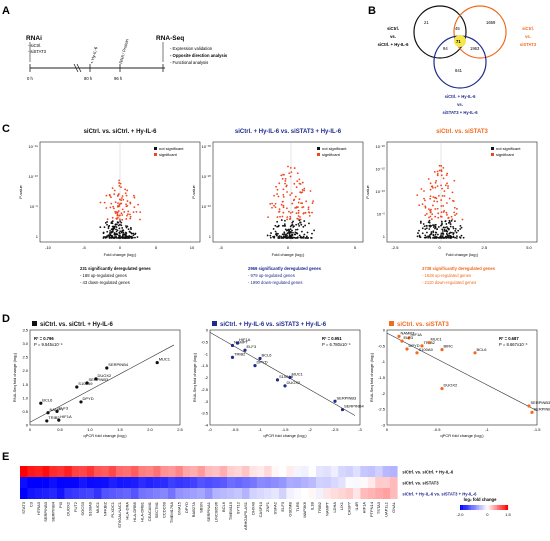  What do you see at coordinates (115, 268) in the screenshot?
I see `summary-title: 231 significantly deregulated genes` at bounding box center [115, 268].